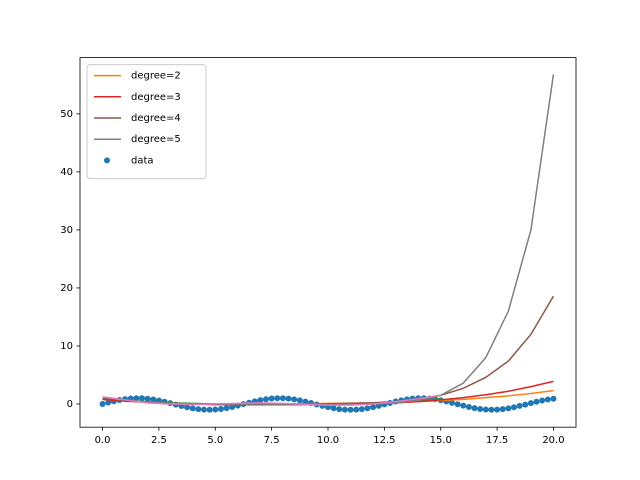  What do you see at coordinates (142, 160) in the screenshot?
I see `legend-label: data` at bounding box center [142, 160].